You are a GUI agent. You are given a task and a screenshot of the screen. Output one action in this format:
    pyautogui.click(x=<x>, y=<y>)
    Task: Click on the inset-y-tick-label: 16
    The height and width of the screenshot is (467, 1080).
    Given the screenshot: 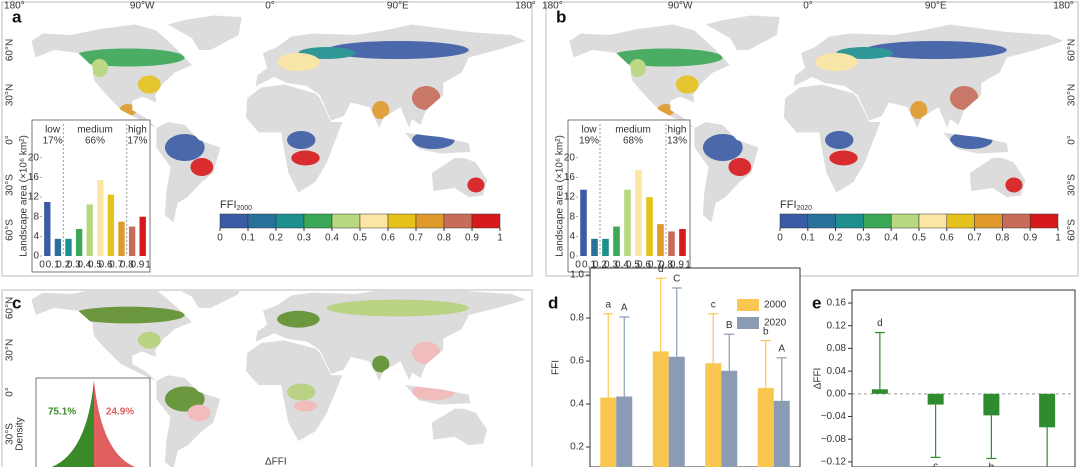 What is the action you would take?
    pyautogui.click(x=570, y=177)
    